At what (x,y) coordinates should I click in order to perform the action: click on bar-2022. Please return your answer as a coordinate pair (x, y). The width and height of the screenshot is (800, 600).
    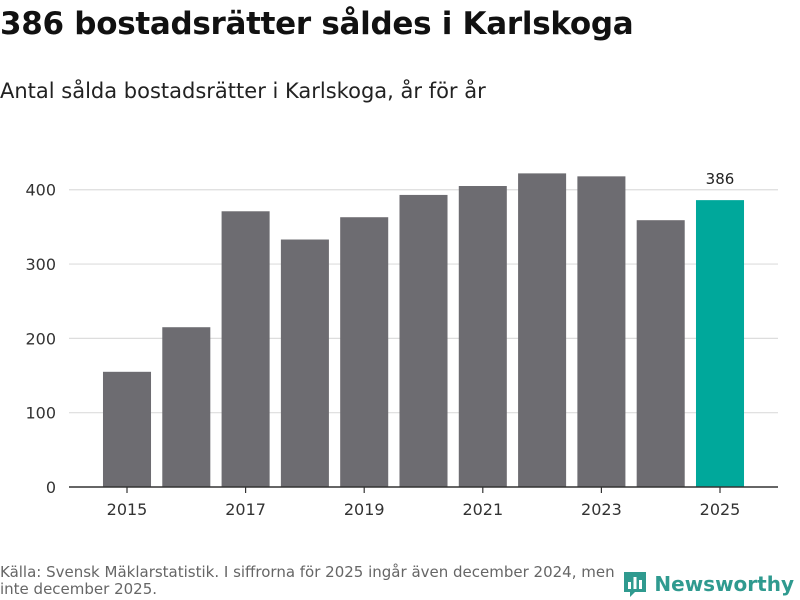
    Looking at the image, I should click on (542, 330).